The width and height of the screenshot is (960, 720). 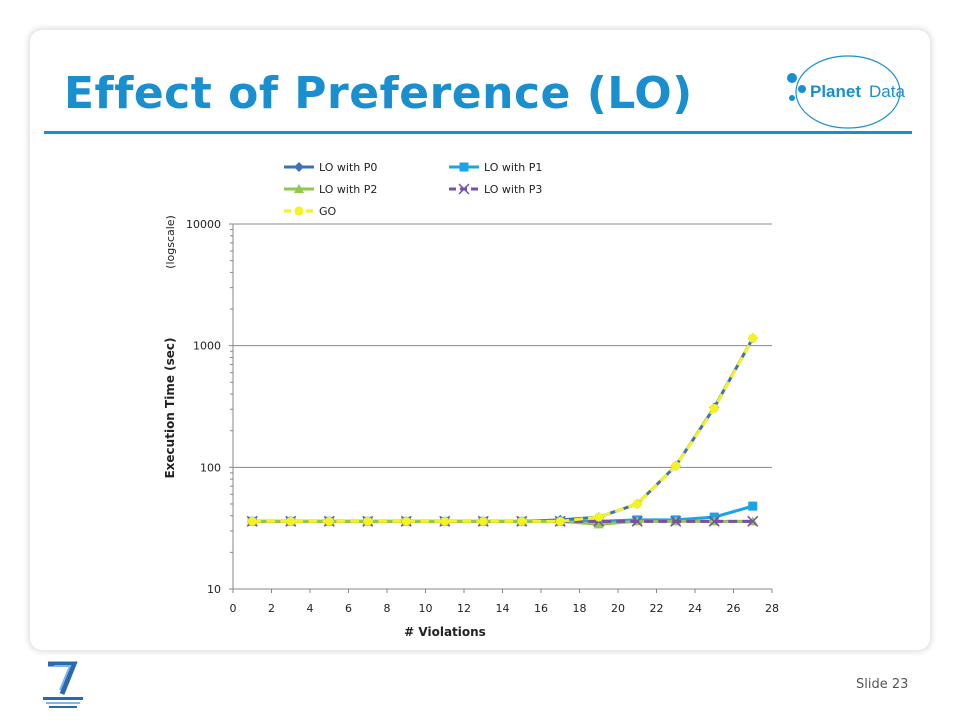 What do you see at coordinates (657, 608) in the screenshot?
I see `x-tick-label: 22` at bounding box center [657, 608].